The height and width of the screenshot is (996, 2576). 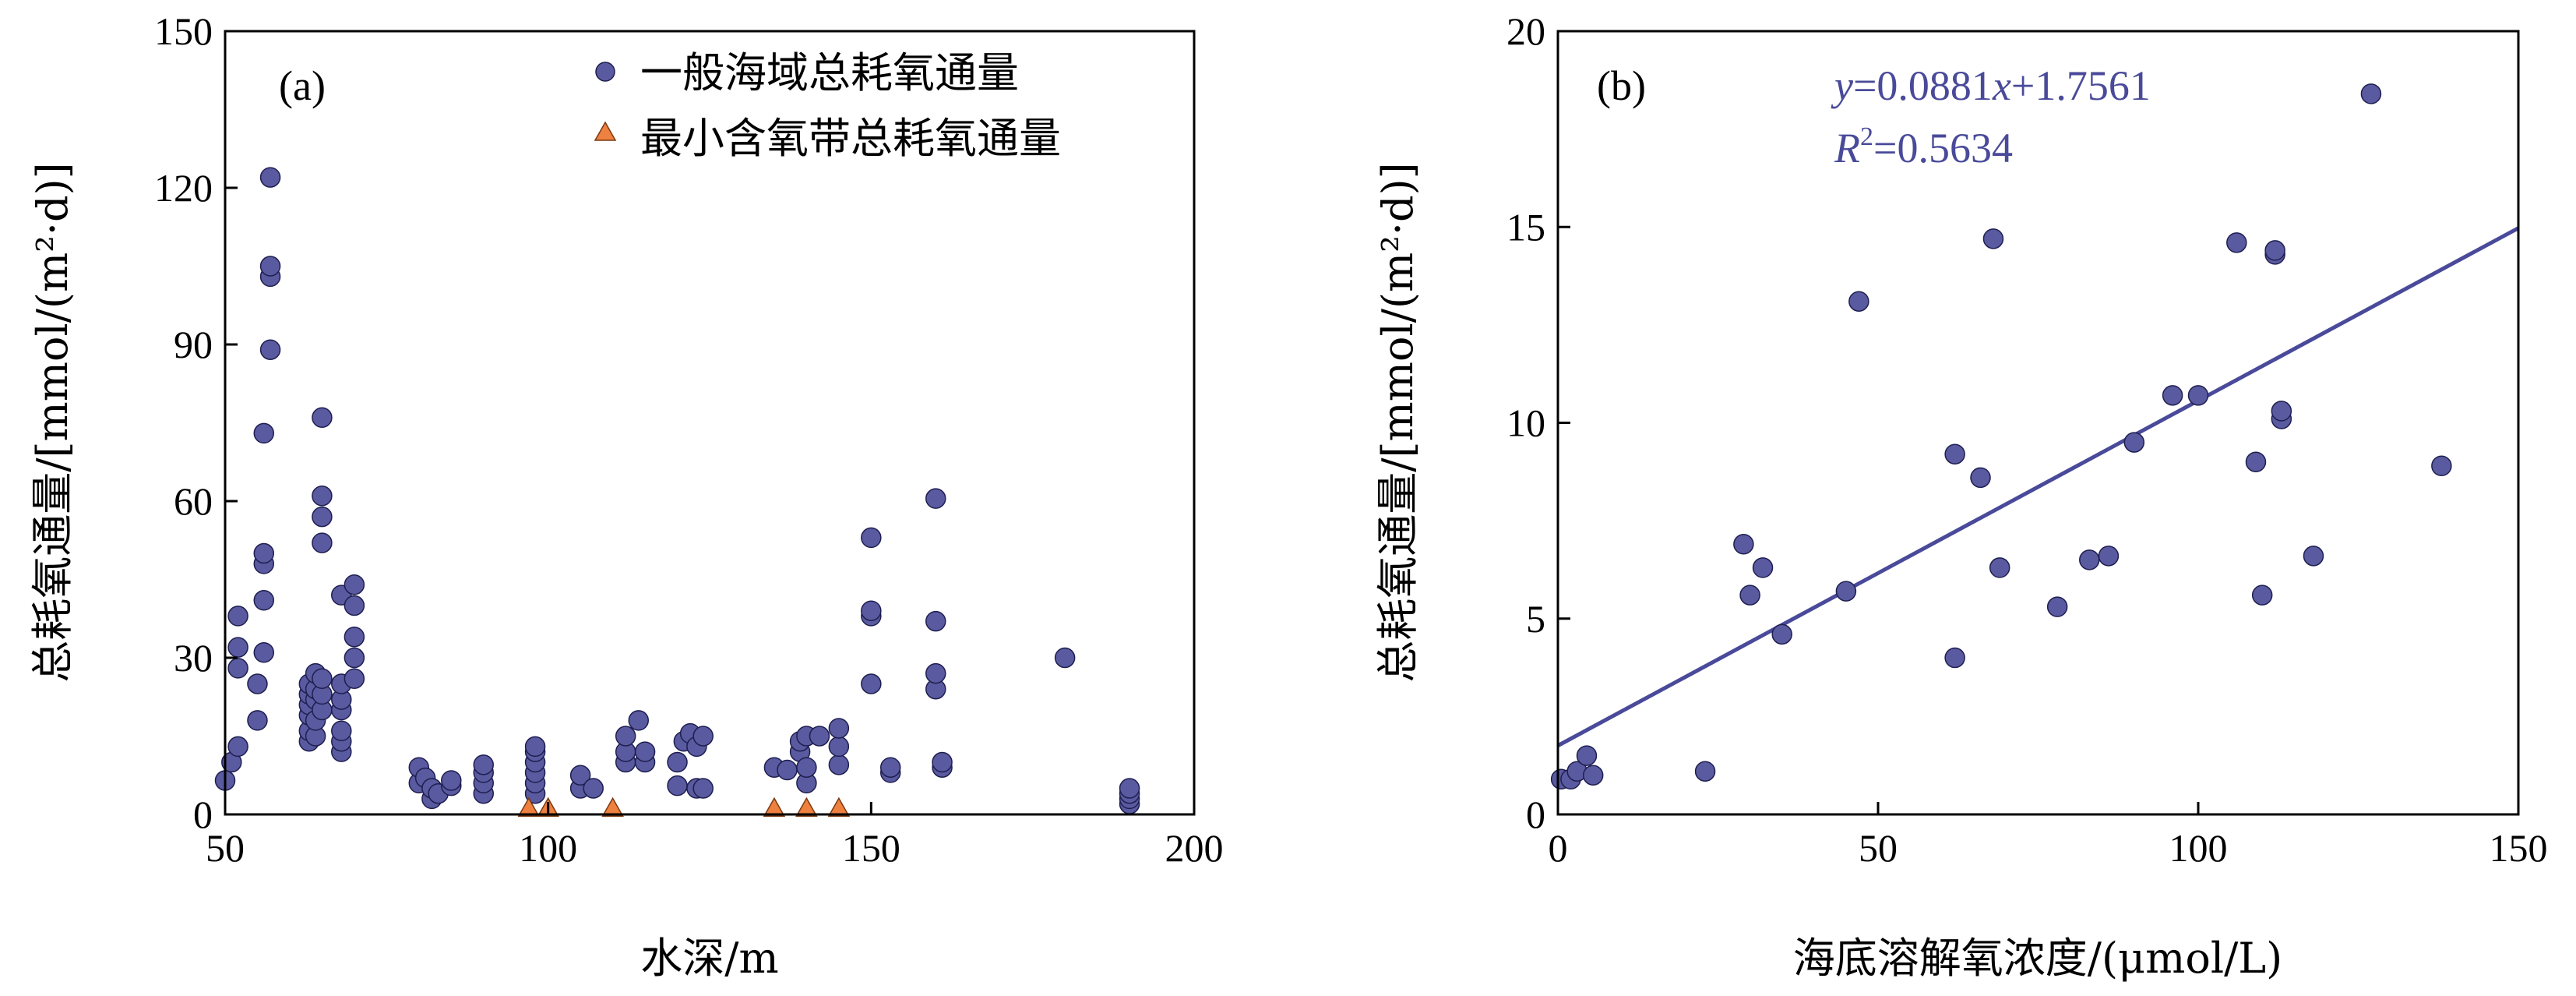 What do you see at coordinates (709, 959) in the screenshot?
I see `chart-a-x-axis-title: 水深/m` at bounding box center [709, 959].